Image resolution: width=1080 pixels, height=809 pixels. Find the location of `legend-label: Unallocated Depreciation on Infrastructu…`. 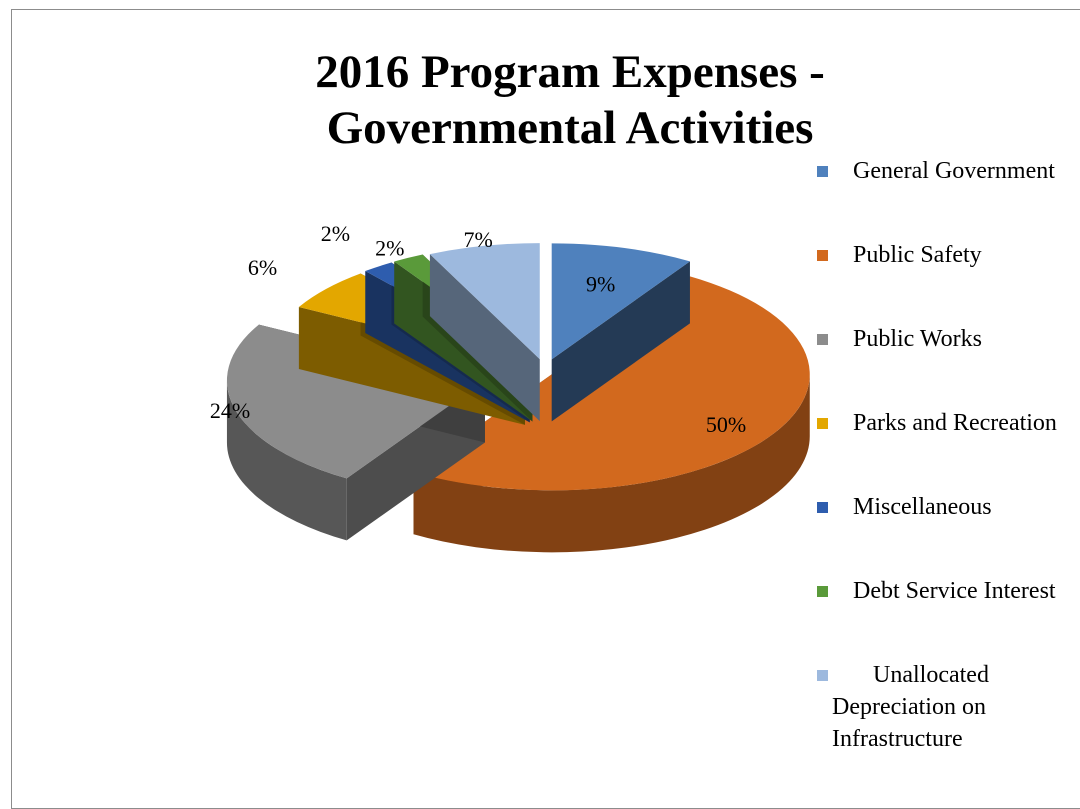

legend-label: Unallocated Depreciation on Infrastructu… is located at coordinates (910, 707).